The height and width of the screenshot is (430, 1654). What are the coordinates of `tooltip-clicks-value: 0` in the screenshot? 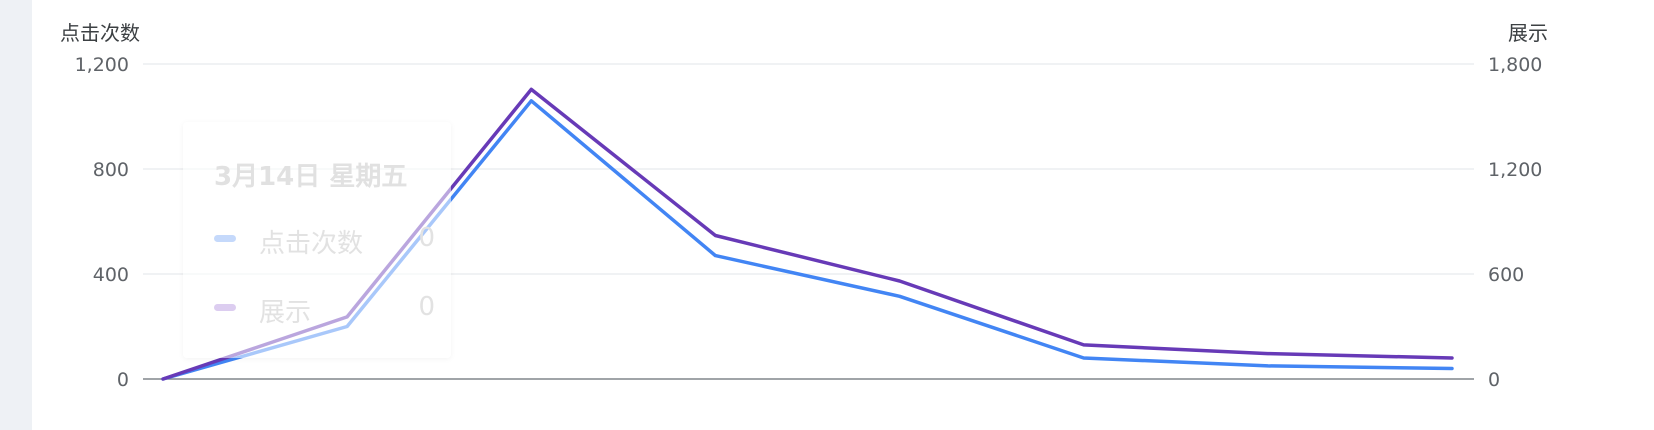 It's located at (426, 238).